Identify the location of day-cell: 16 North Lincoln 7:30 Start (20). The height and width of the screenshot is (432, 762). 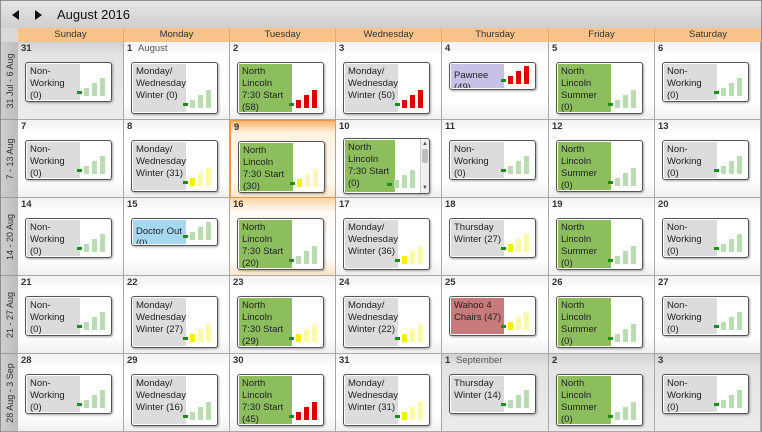
(283, 237).